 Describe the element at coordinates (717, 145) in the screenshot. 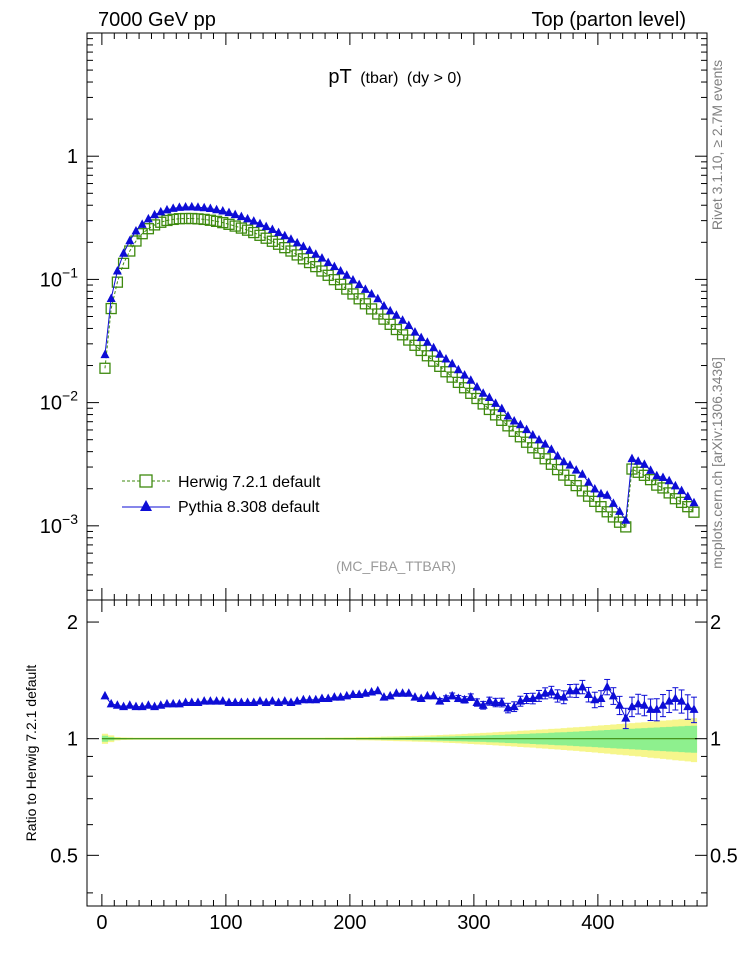

I see `rivet-label: Rivet 3.1.10, ≥ 2.7M events` at that location.